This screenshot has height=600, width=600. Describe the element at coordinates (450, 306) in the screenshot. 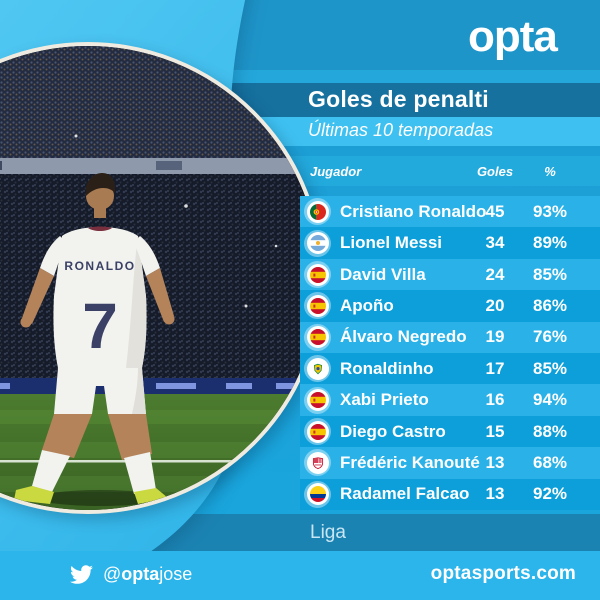

I see `table-row: Apoño 20 86%` at that location.